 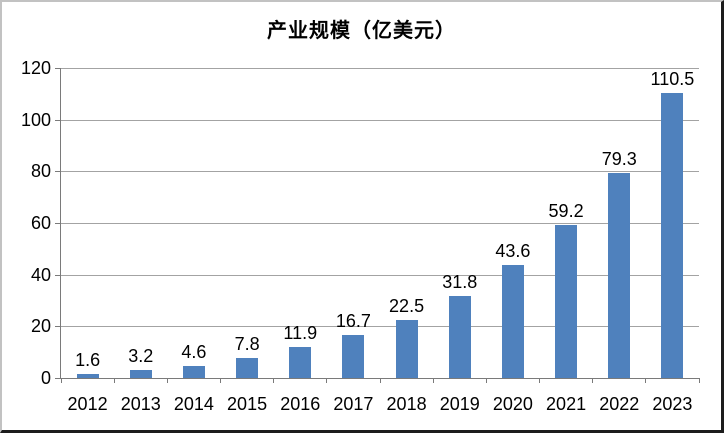 I want to click on value-label-2012: 1.6, so click(x=88, y=359).